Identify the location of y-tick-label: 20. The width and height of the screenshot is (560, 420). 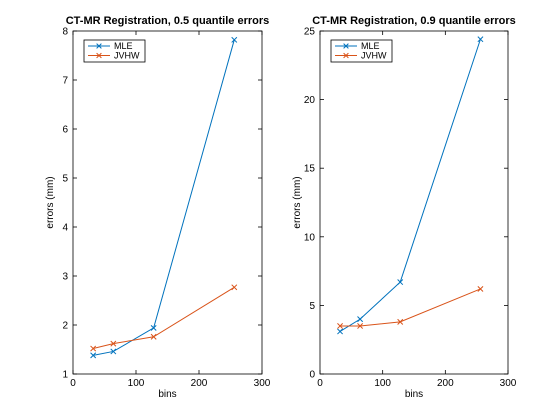
(310, 100).